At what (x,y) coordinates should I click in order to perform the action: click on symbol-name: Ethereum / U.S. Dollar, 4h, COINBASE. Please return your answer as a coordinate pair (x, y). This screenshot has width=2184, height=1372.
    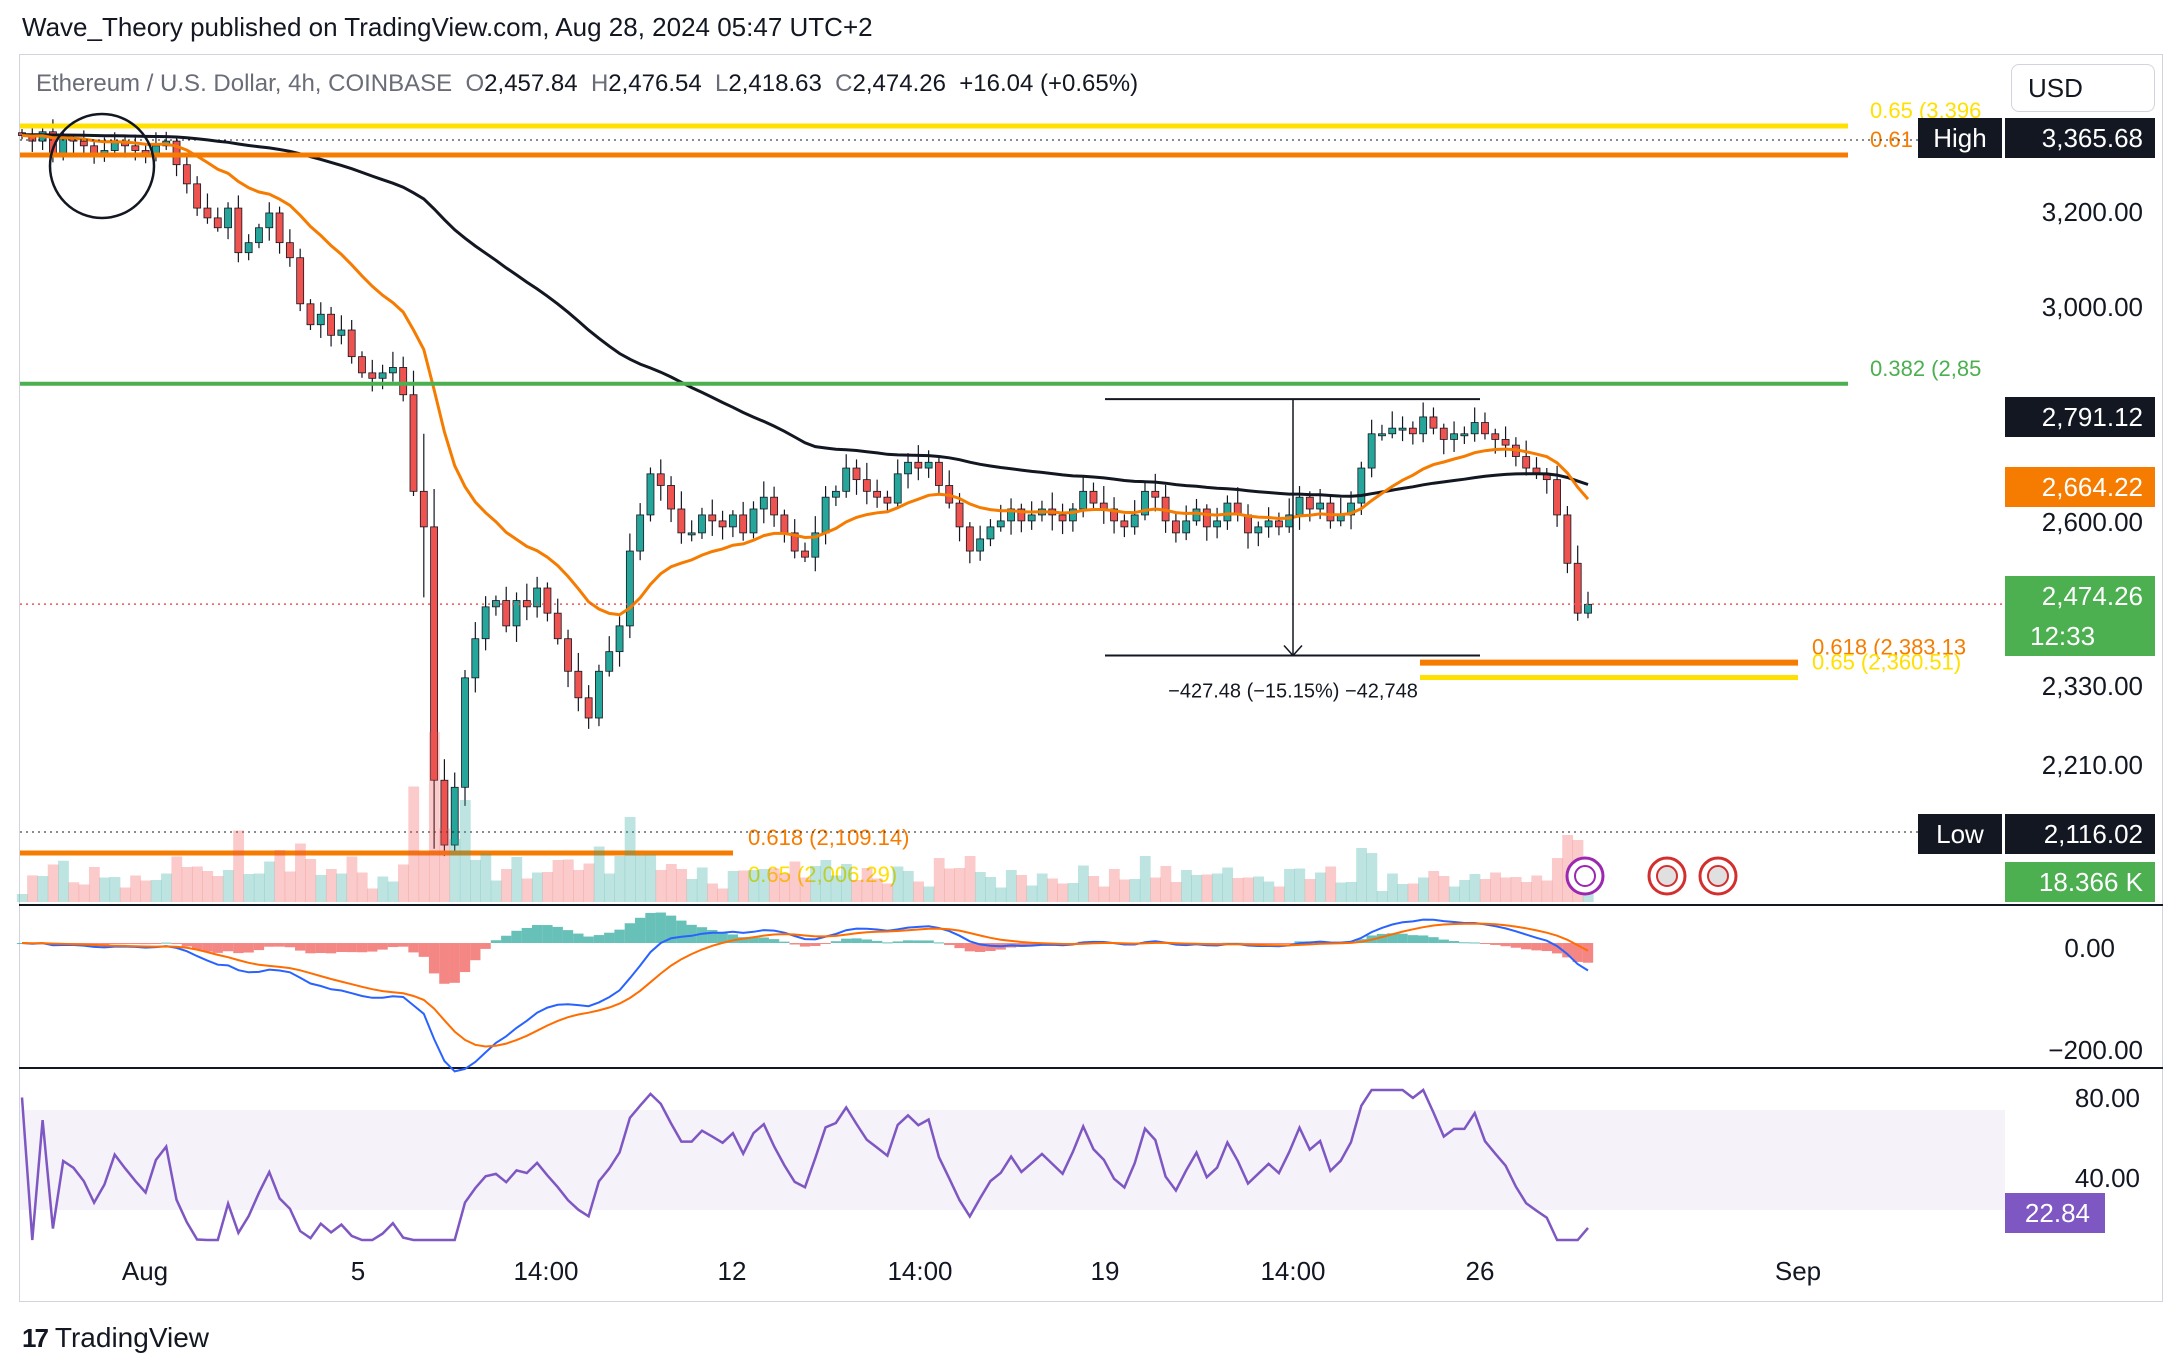
    Looking at the image, I should click on (244, 83).